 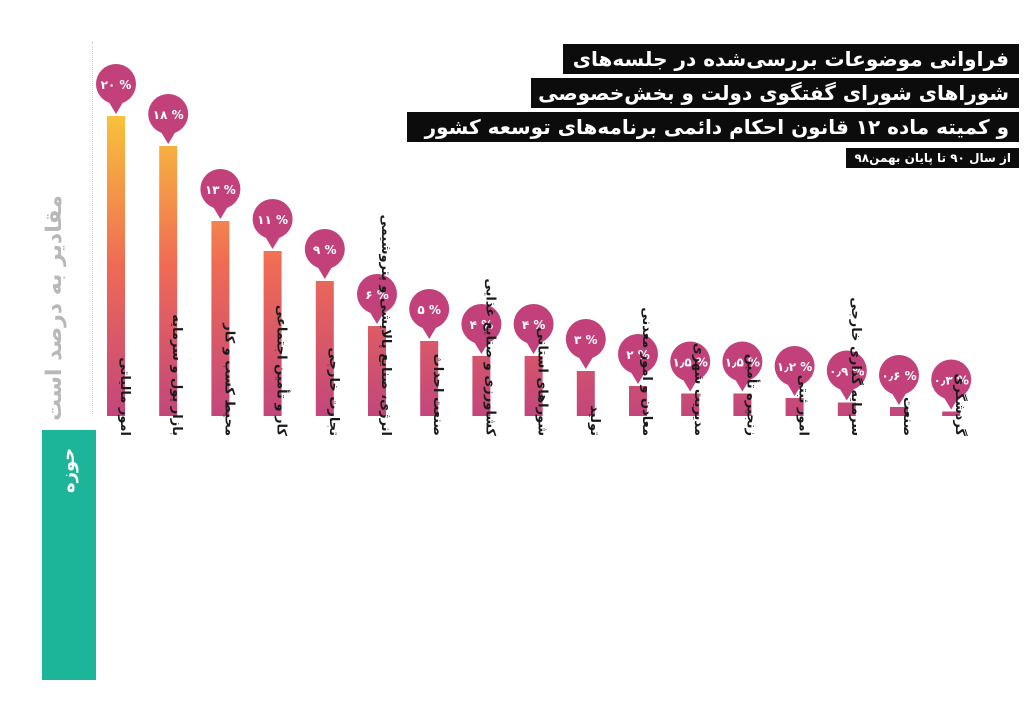 What do you see at coordinates (116, 85) in the screenshot?
I see `data-label: ۲۰ %` at bounding box center [116, 85].